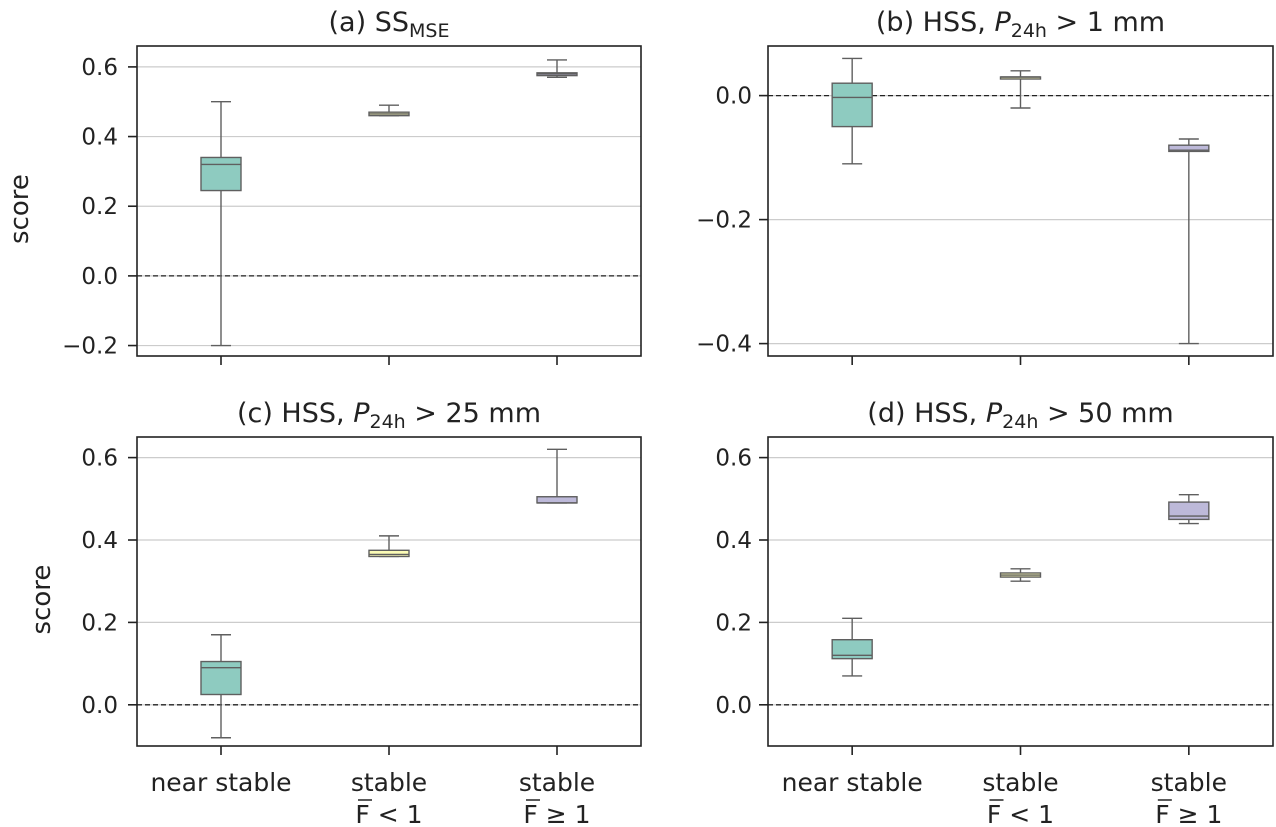 This screenshot has height=827, width=1276. Describe the element at coordinates (1105, 413) in the screenshot. I see `title-rest: > 50 mm` at that location.